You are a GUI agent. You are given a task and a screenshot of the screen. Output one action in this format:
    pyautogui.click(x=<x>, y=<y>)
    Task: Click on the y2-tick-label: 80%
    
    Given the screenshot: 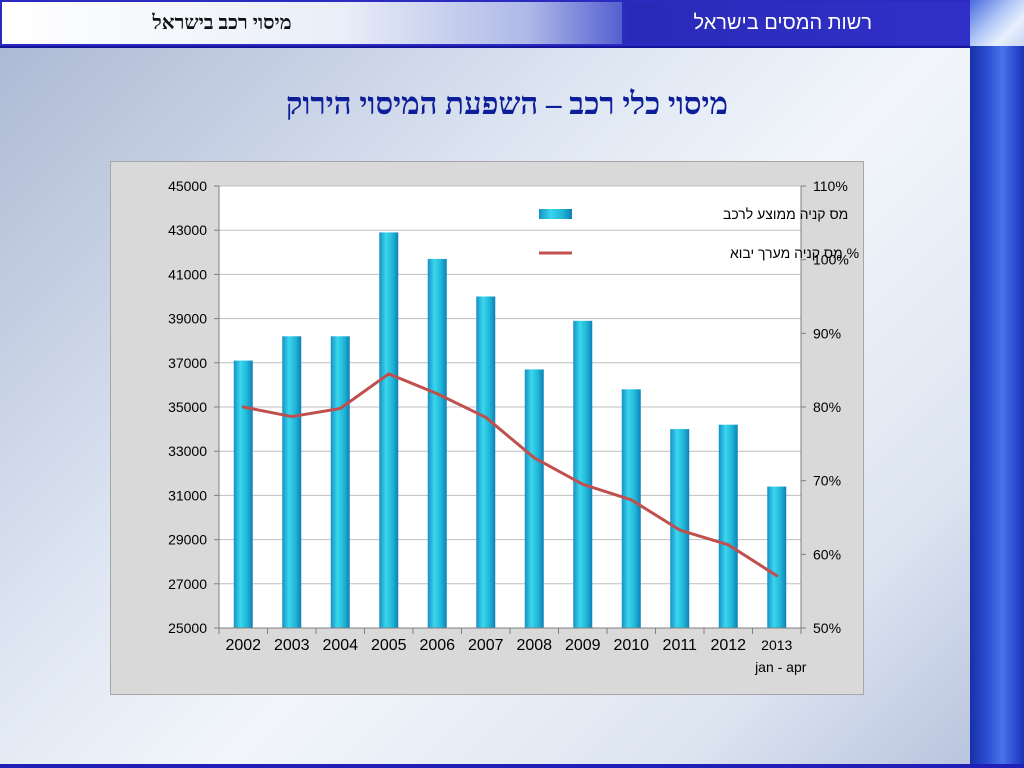 What is the action you would take?
    pyautogui.click(x=827, y=407)
    